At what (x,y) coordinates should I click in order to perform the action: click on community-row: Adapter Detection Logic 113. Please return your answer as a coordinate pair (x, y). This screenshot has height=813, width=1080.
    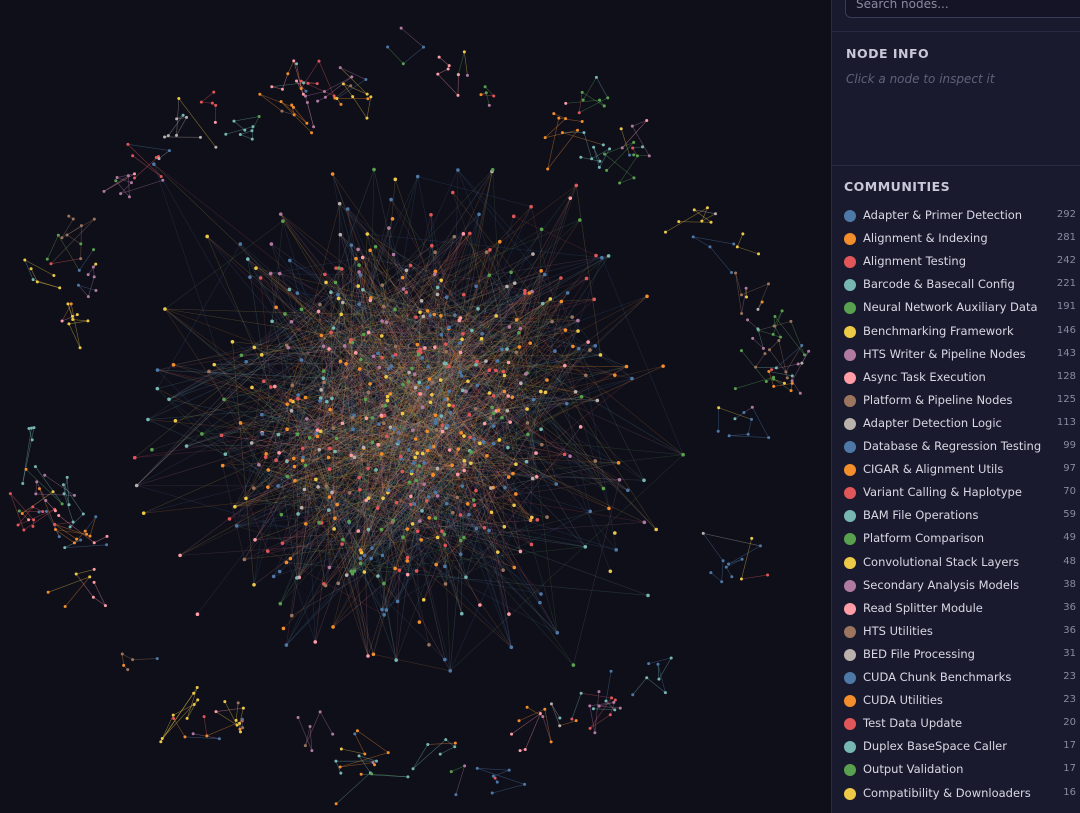
    Looking at the image, I should click on (960, 424).